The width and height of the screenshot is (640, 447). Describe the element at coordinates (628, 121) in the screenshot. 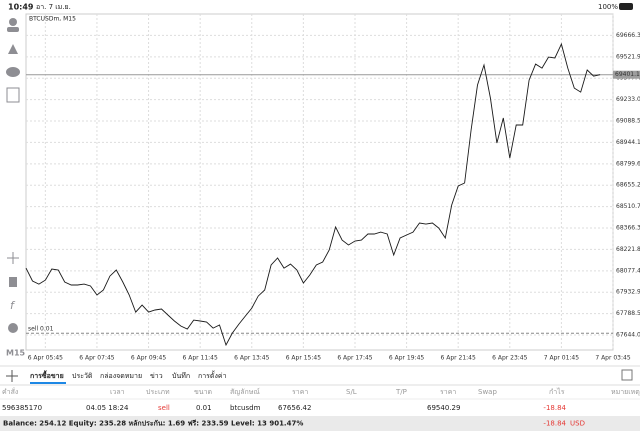

I see `y-tick-label: 69088.55` at that location.